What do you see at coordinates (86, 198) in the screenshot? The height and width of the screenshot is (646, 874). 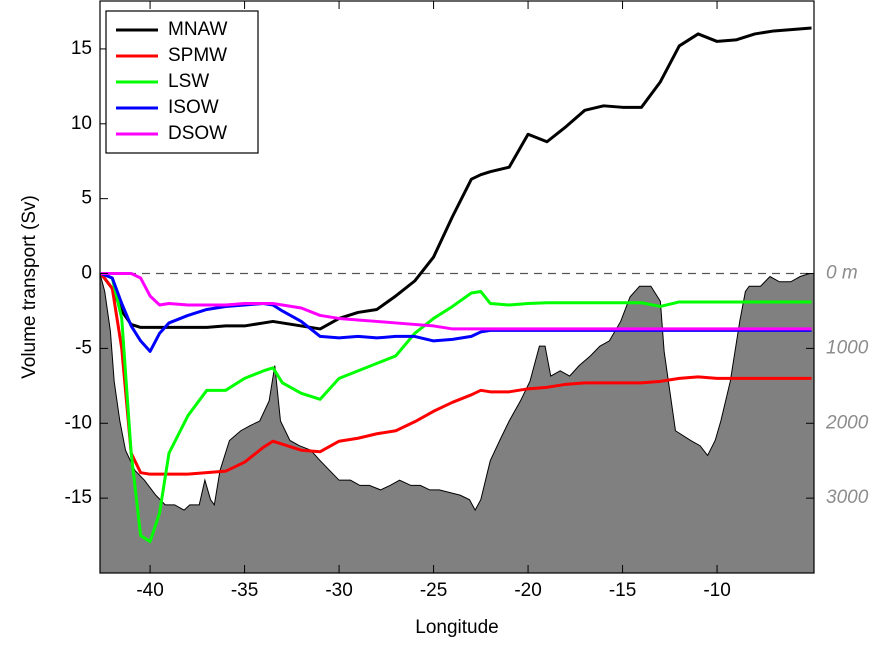 I see `y-tick-label: 5` at bounding box center [86, 198].